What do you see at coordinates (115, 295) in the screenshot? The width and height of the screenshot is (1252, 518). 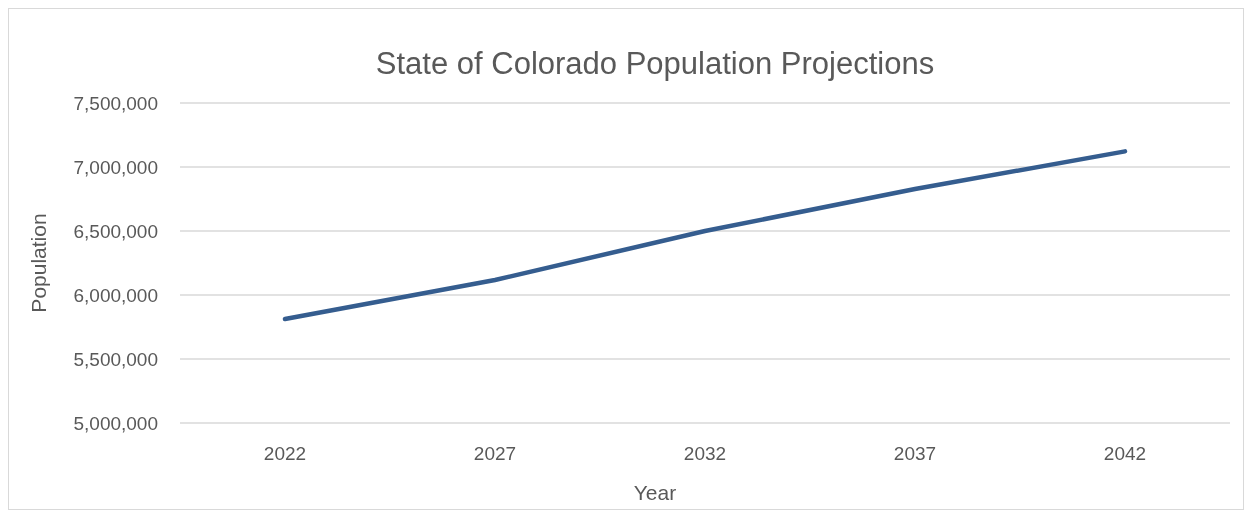 I see `y-tick-label: 6,000,000` at bounding box center [115, 295].